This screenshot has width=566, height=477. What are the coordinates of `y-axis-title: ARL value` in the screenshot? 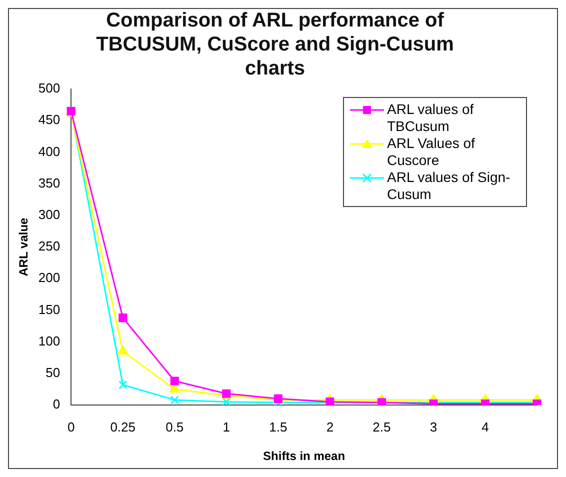 It's located at (23, 246).